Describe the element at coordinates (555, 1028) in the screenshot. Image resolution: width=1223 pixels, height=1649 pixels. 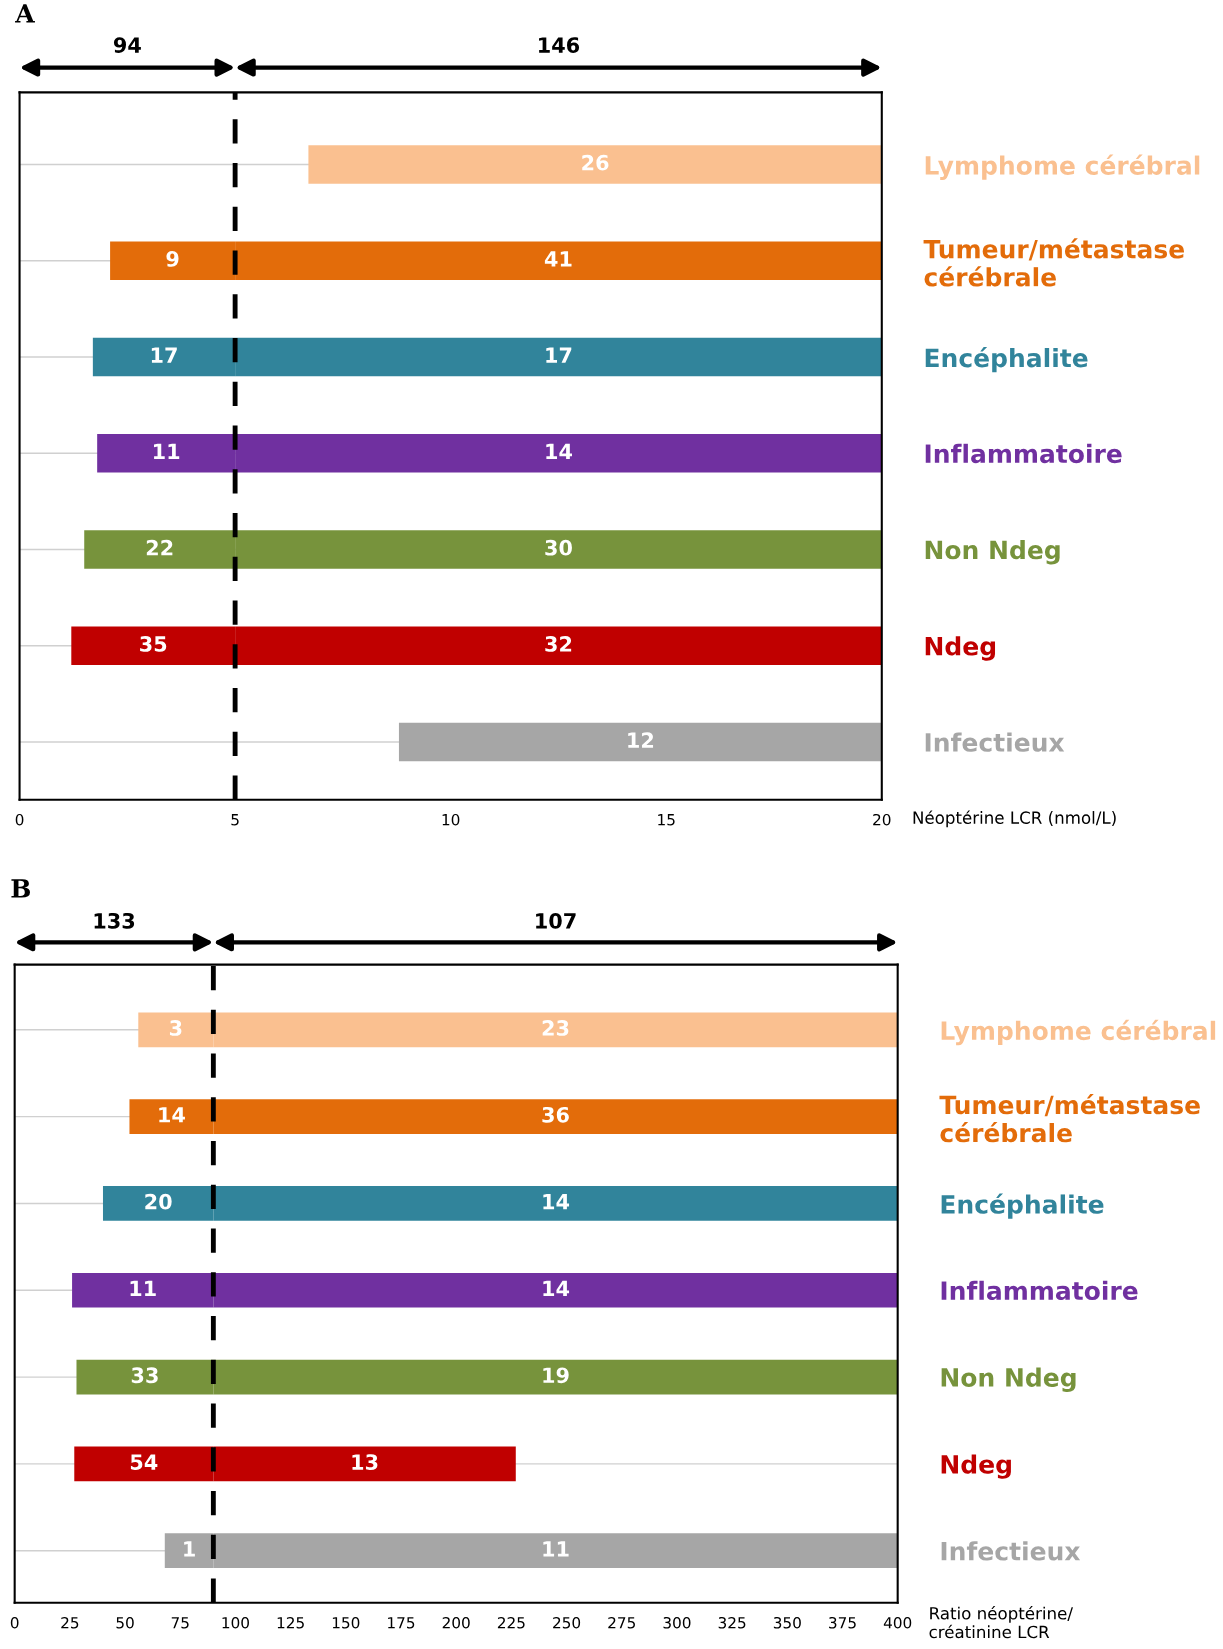
I see `annotation: 23` at that location.